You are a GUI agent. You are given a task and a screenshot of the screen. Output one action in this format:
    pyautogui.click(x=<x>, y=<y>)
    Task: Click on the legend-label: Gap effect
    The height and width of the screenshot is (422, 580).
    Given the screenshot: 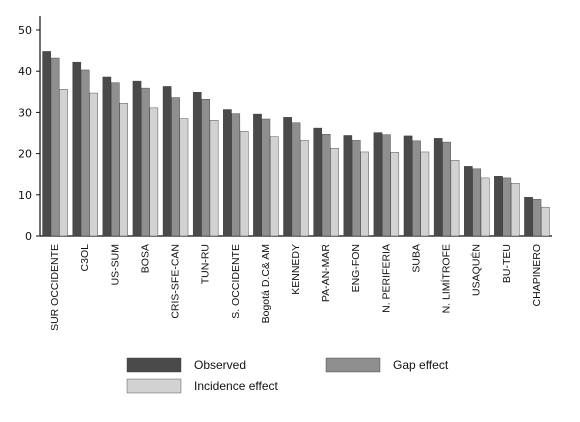 What is the action you would take?
    pyautogui.click(x=421, y=365)
    